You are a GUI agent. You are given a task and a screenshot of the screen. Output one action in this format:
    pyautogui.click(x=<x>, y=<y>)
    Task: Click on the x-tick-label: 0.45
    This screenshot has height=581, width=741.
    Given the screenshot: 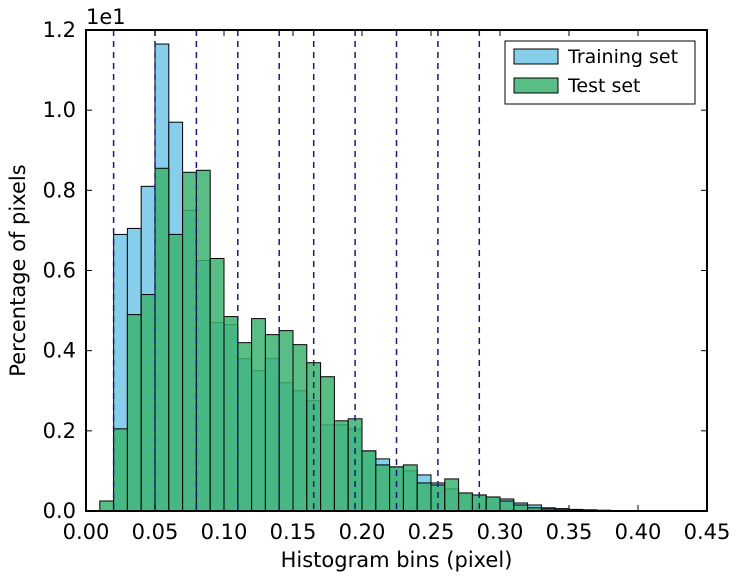 What is the action you would take?
    pyautogui.click(x=707, y=532)
    